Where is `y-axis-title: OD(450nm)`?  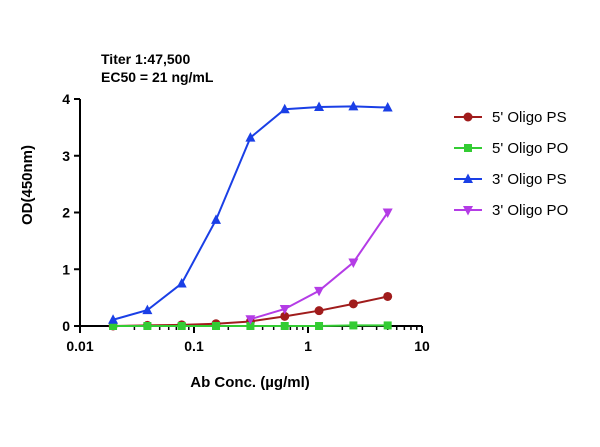 y-axis-title: OD(450nm) is located at coordinates (27, 185).